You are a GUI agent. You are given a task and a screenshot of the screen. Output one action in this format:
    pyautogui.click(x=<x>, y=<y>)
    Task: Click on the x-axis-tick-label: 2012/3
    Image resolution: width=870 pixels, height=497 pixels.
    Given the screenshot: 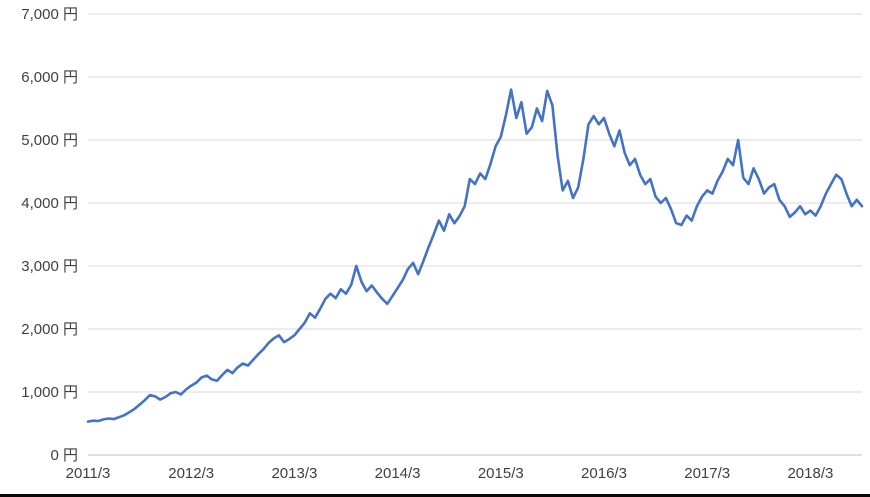 What is the action you would take?
    pyautogui.click(x=191, y=473)
    